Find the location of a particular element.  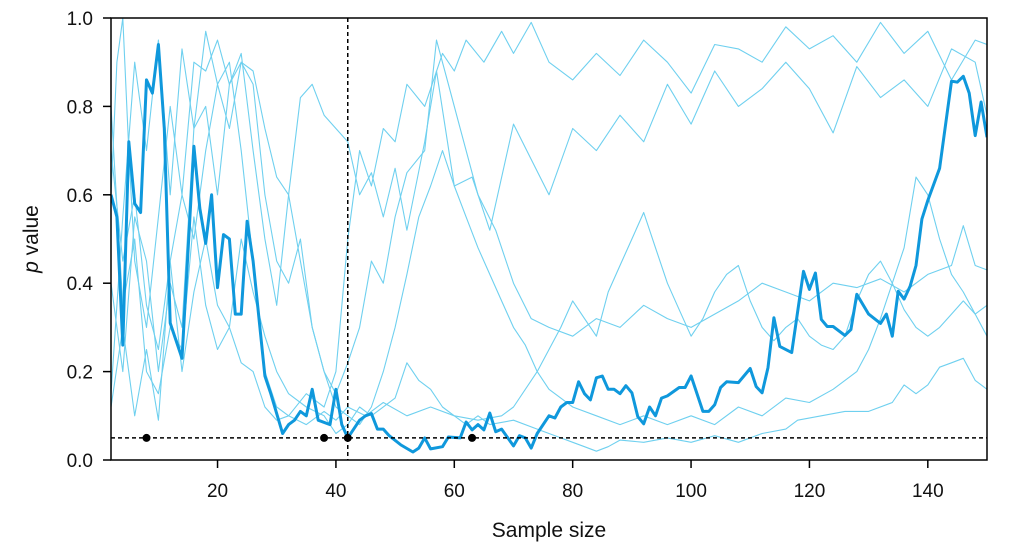

y-axis-title: p value is located at coordinates (31, 239).